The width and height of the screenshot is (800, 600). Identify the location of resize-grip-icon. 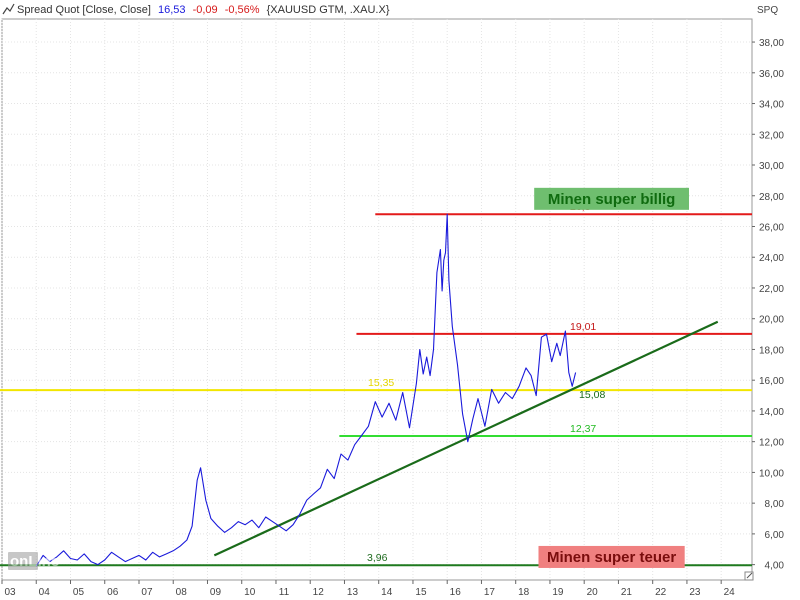
(749, 576).